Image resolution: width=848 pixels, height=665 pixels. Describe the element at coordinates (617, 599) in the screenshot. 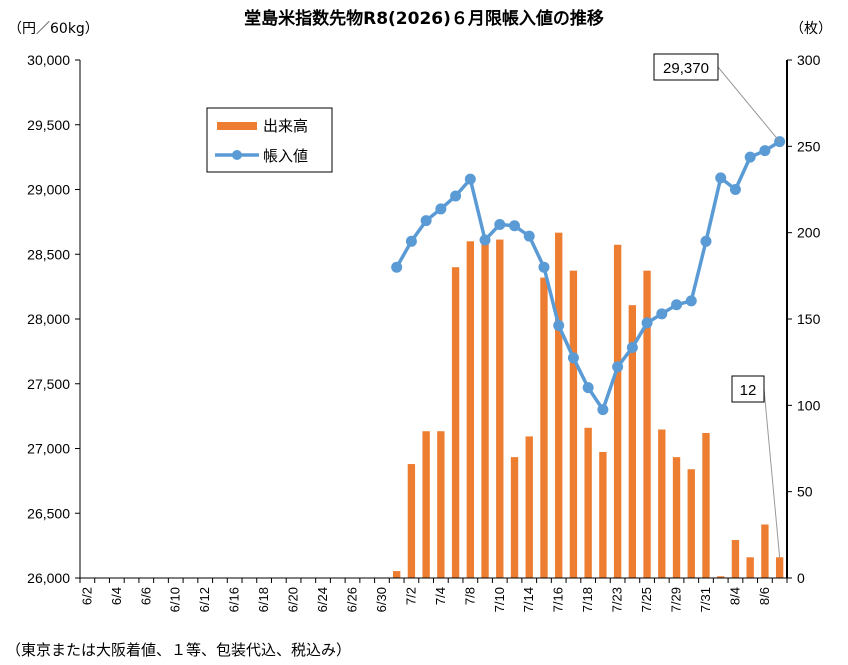

I see `x-tick-label: 7/23` at that location.